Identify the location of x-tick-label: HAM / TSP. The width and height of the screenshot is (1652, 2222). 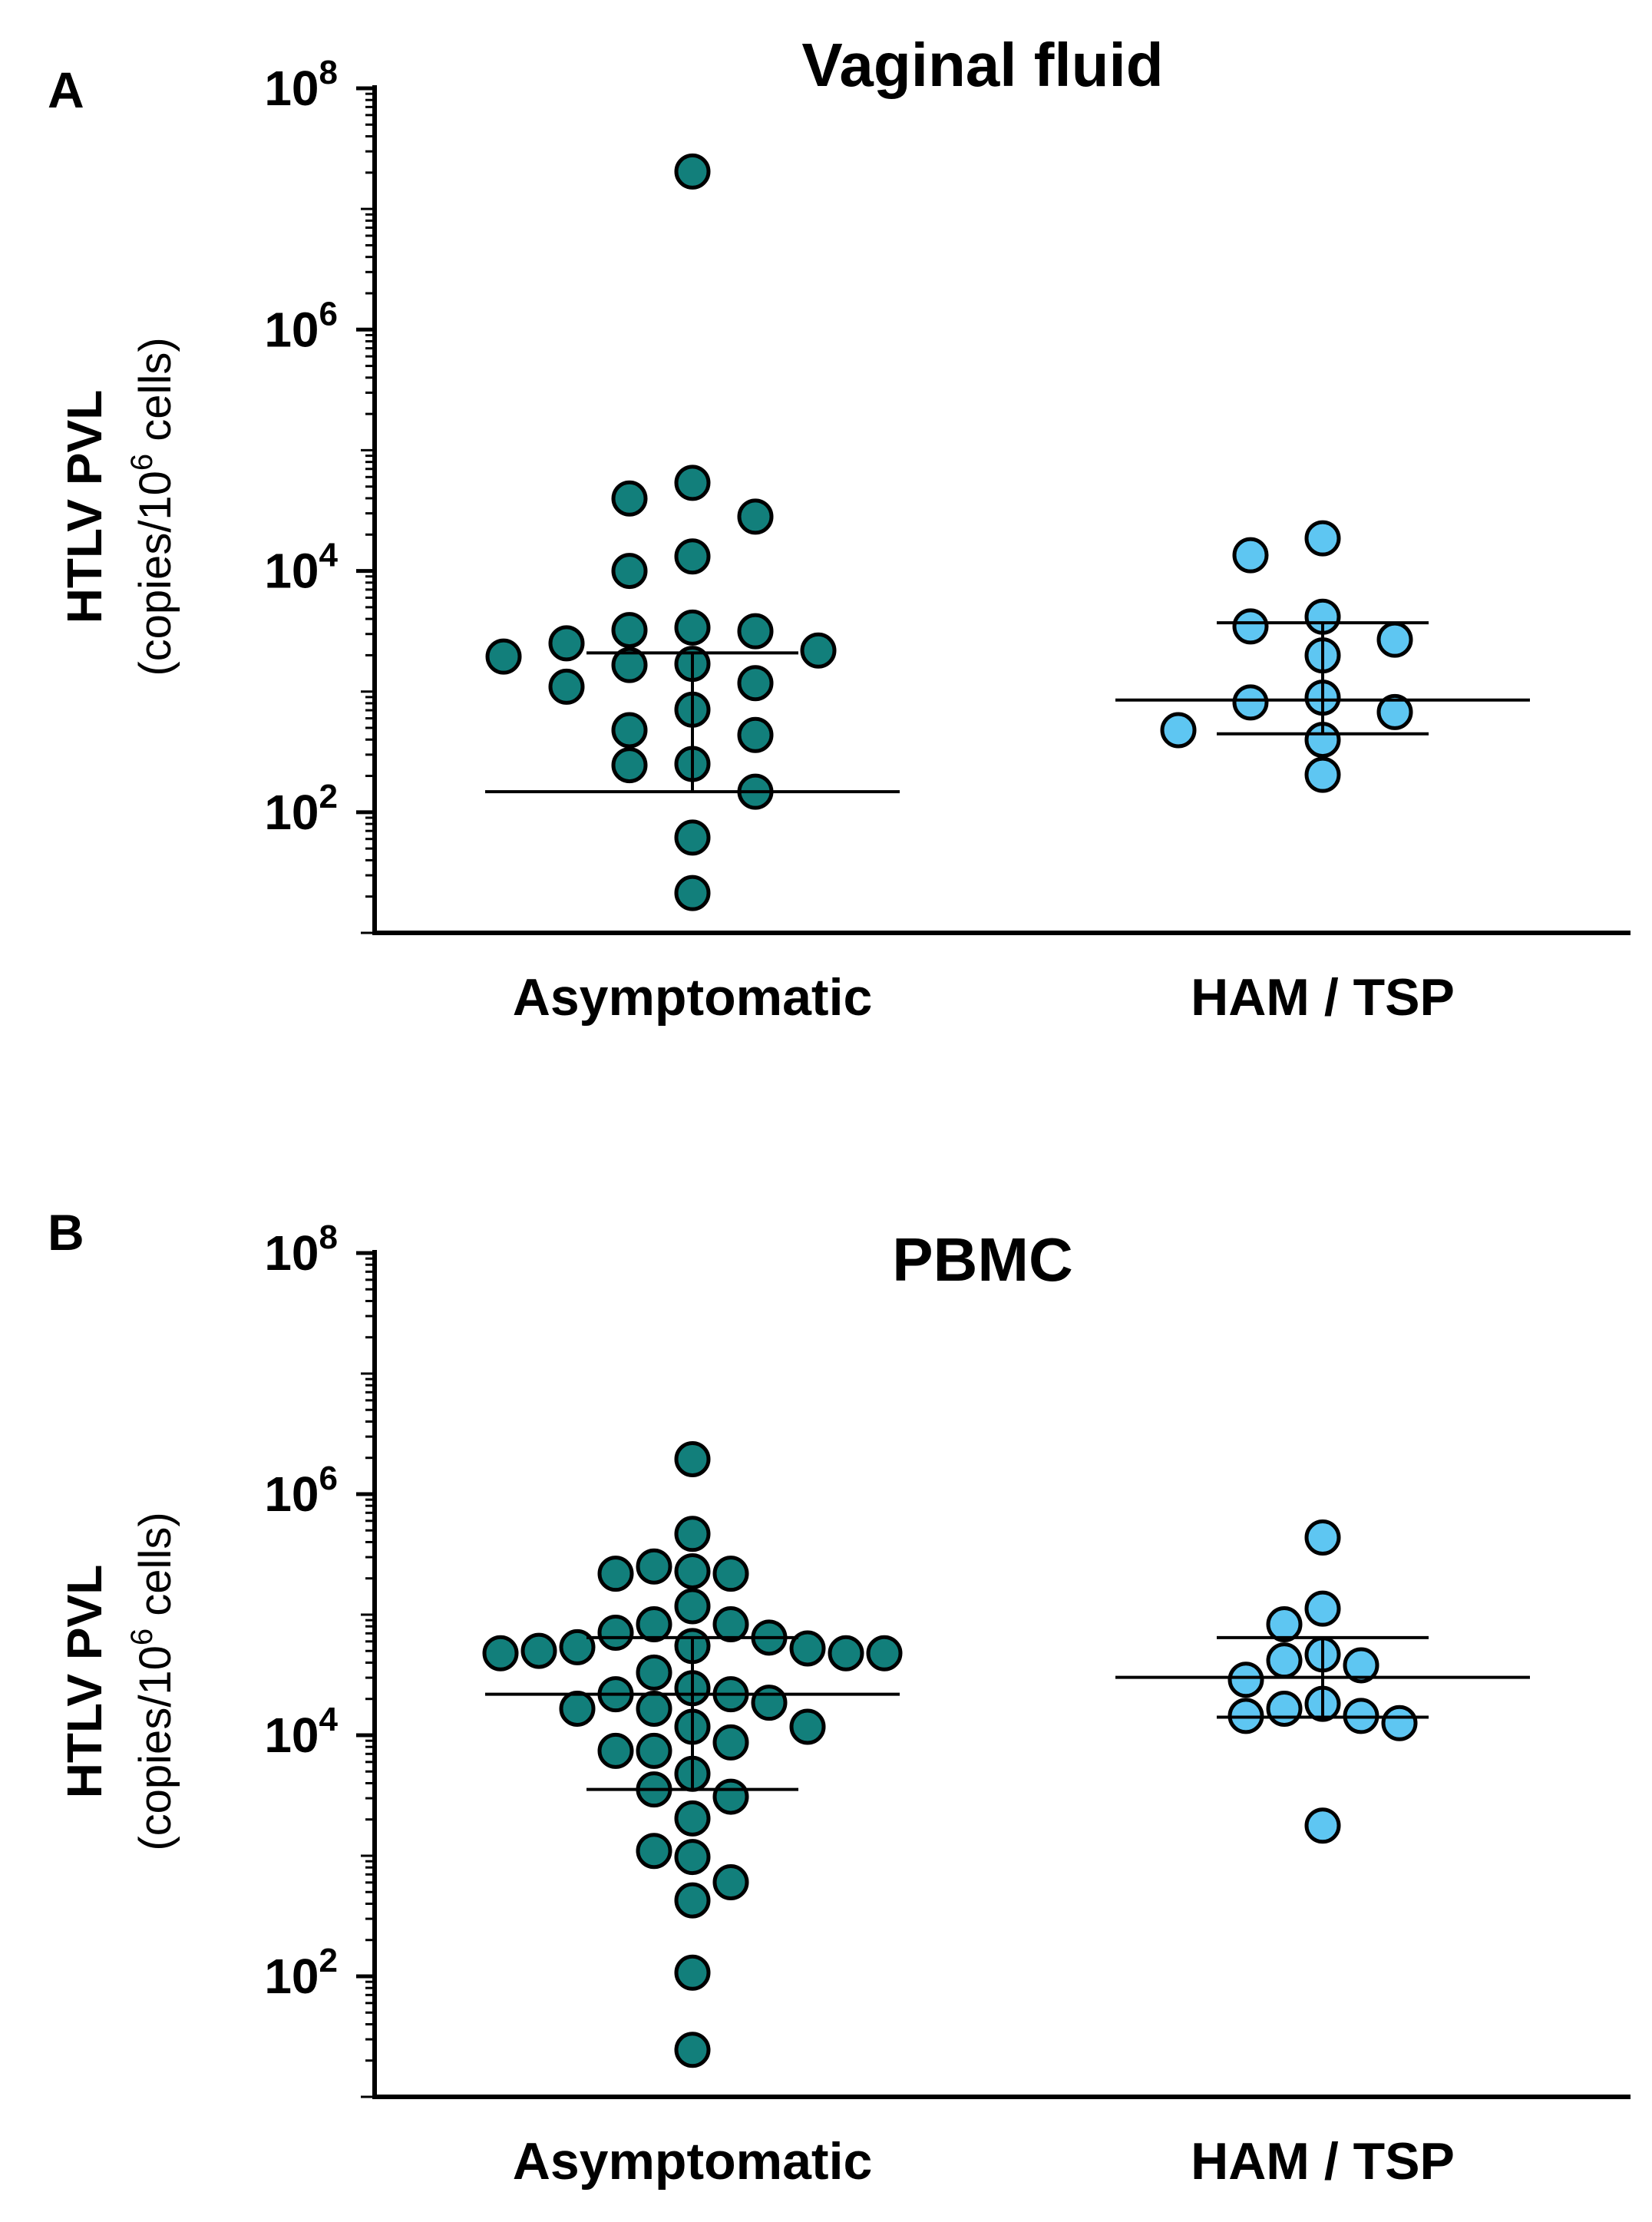
(1323, 997).